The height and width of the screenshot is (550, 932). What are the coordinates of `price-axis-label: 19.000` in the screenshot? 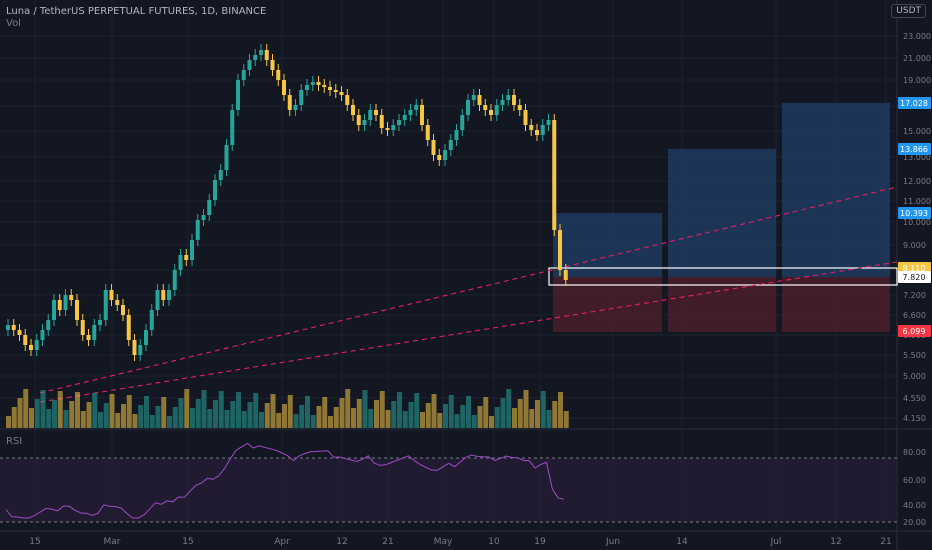 It's located at (917, 80).